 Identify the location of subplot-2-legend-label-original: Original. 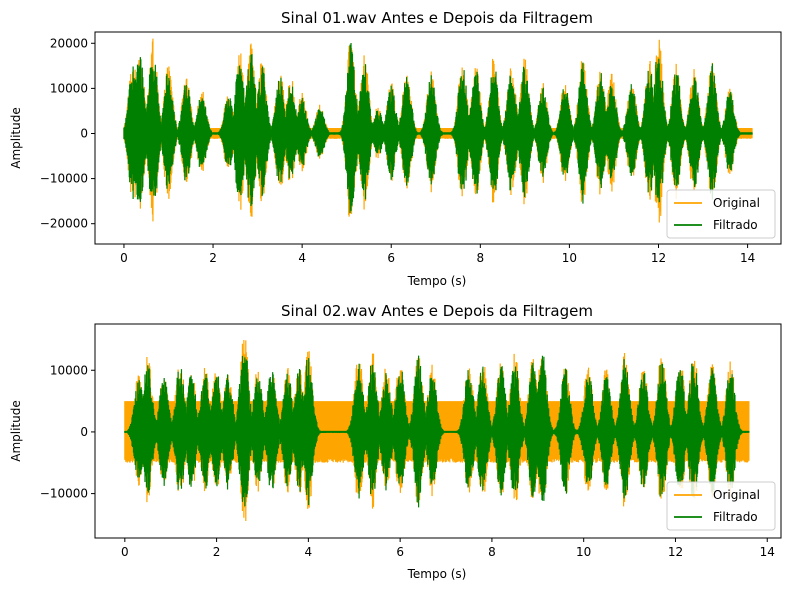
(736, 495).